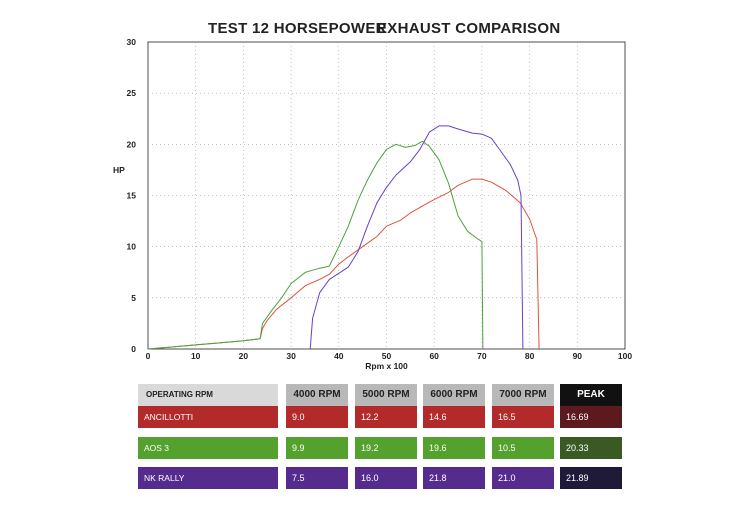 The image size is (750, 530). What do you see at coordinates (591, 448) in the screenshot?
I see `row-peak-cell: 20.33` at bounding box center [591, 448].